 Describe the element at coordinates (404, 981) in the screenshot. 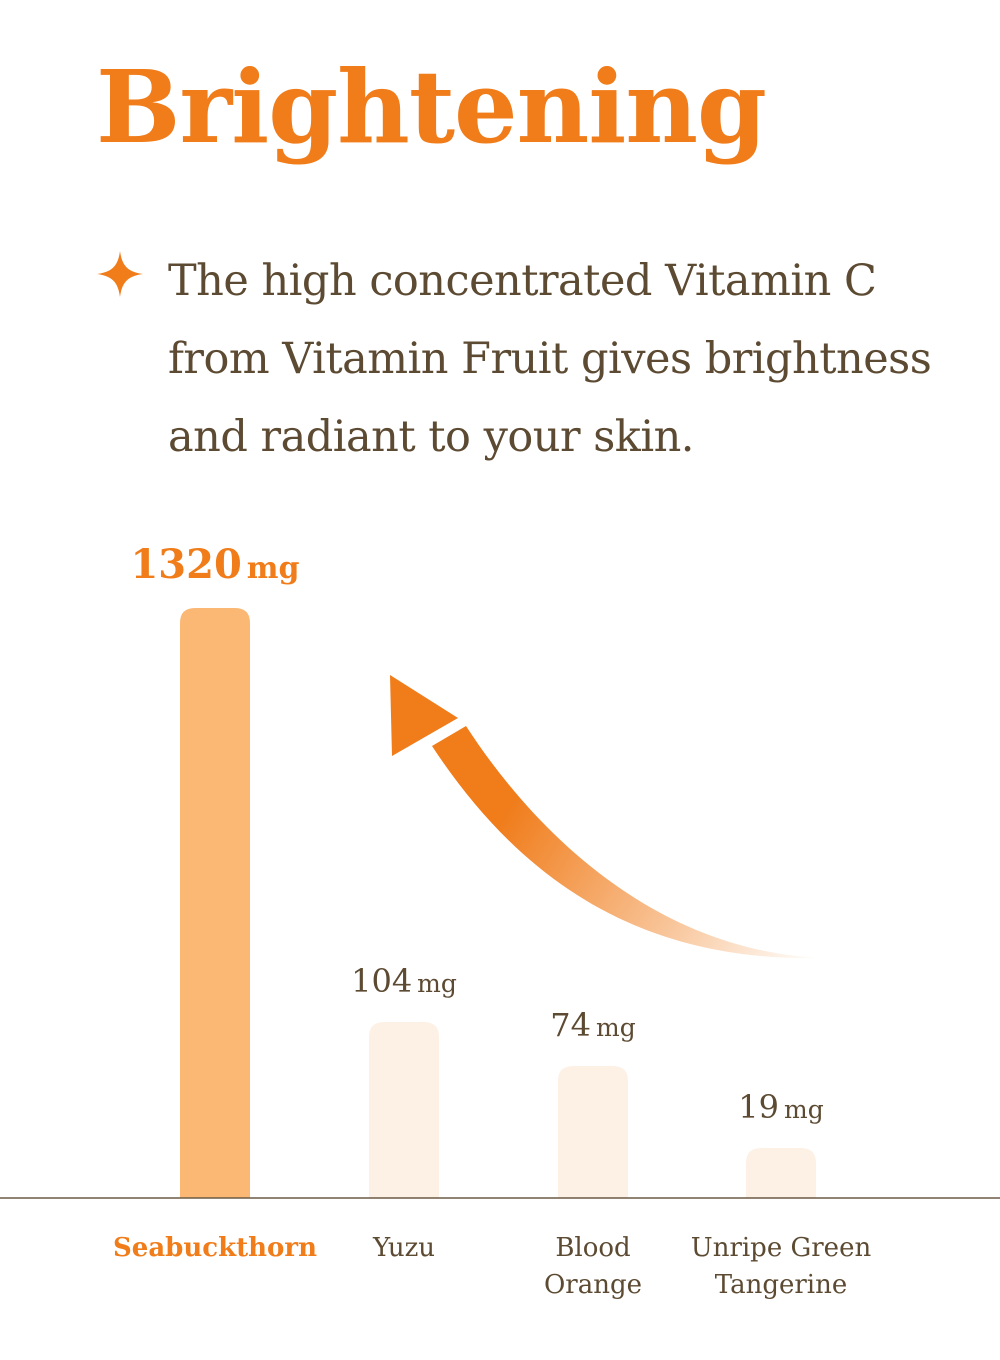

I see `value-label: 104 mg` at that location.